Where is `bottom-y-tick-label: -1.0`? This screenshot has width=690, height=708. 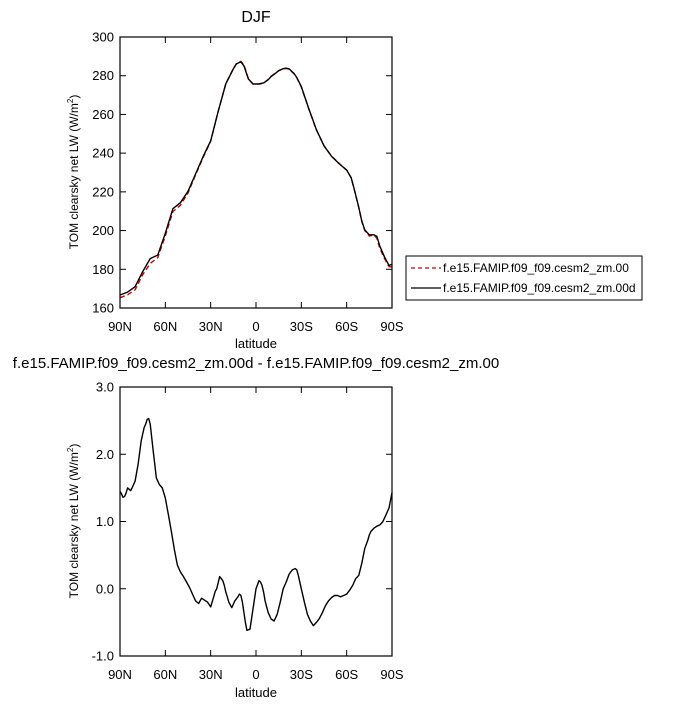
bottom-y-tick-label: -1.0 is located at coordinates (103, 656).